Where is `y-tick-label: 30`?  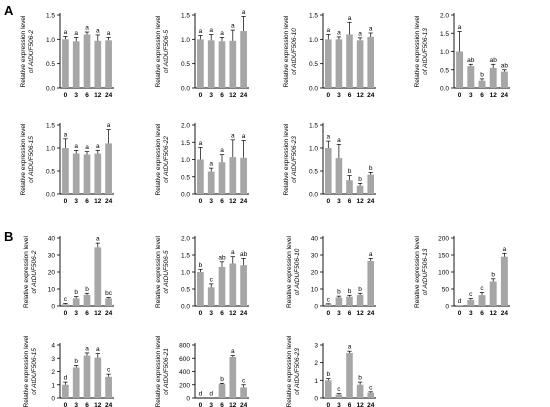 y-tick-label: 30 is located at coordinates (52, 256).